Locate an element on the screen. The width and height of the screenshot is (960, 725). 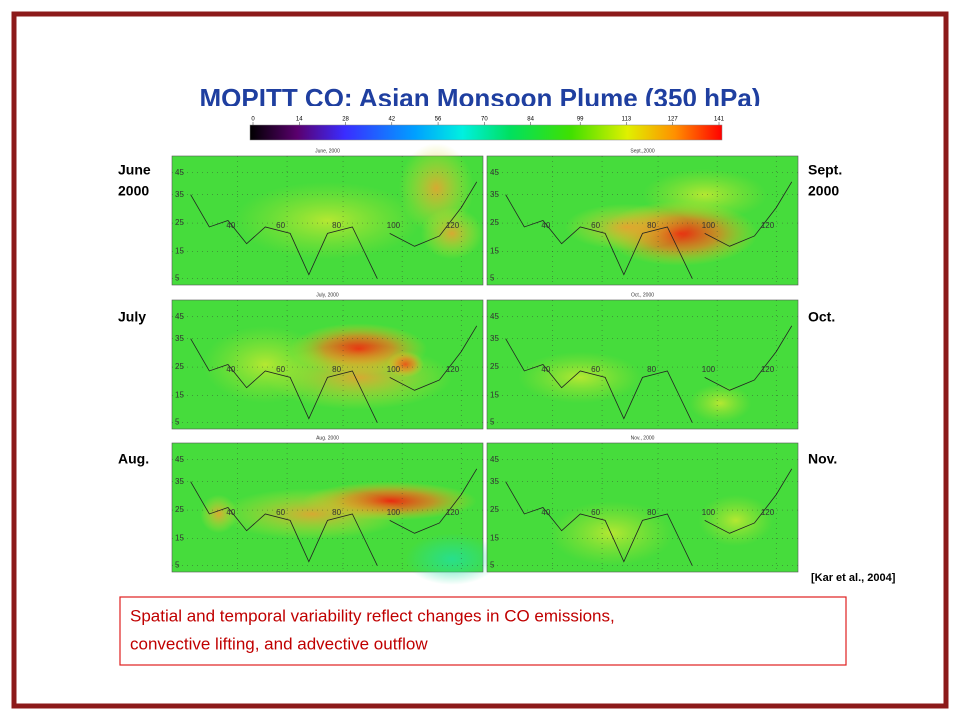
panel-title: Nov., 2000 is located at coordinates (643, 438).